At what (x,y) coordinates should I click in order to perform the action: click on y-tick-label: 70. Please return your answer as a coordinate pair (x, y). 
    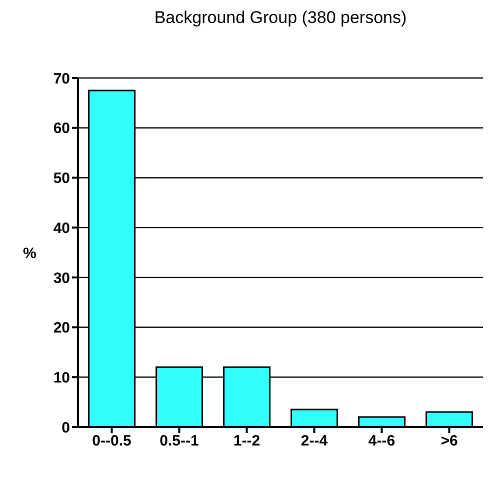
    Looking at the image, I should click on (61, 79).